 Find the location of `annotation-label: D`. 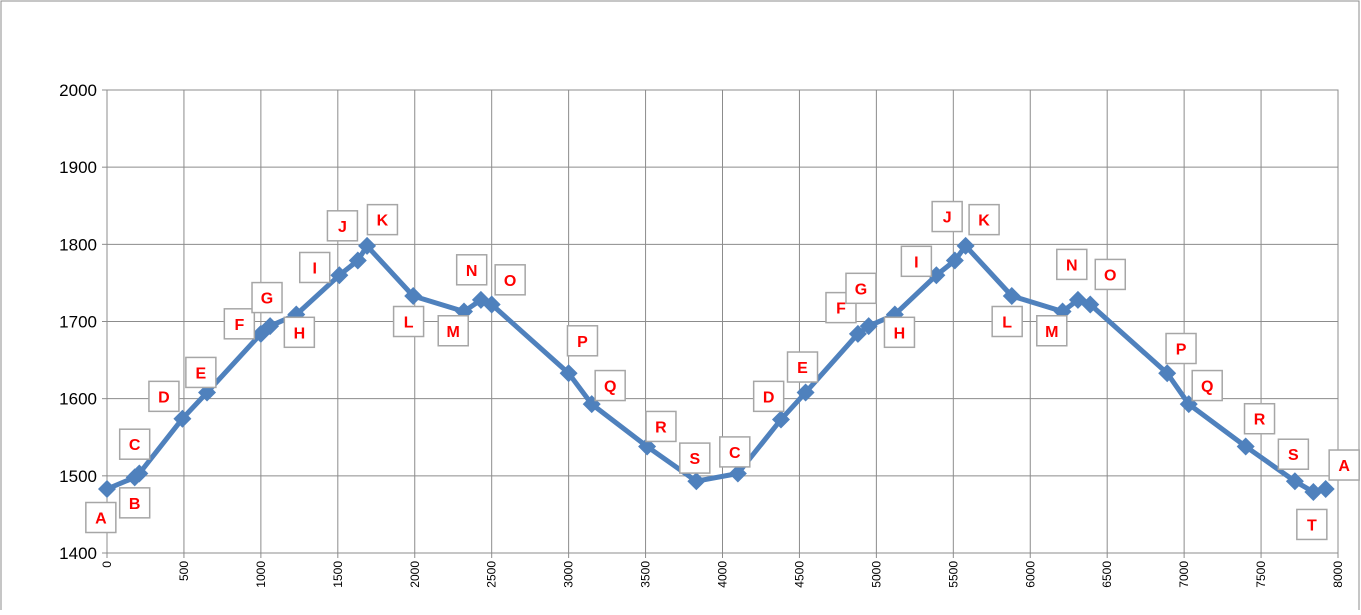

annotation-label: D is located at coordinates (768, 396).